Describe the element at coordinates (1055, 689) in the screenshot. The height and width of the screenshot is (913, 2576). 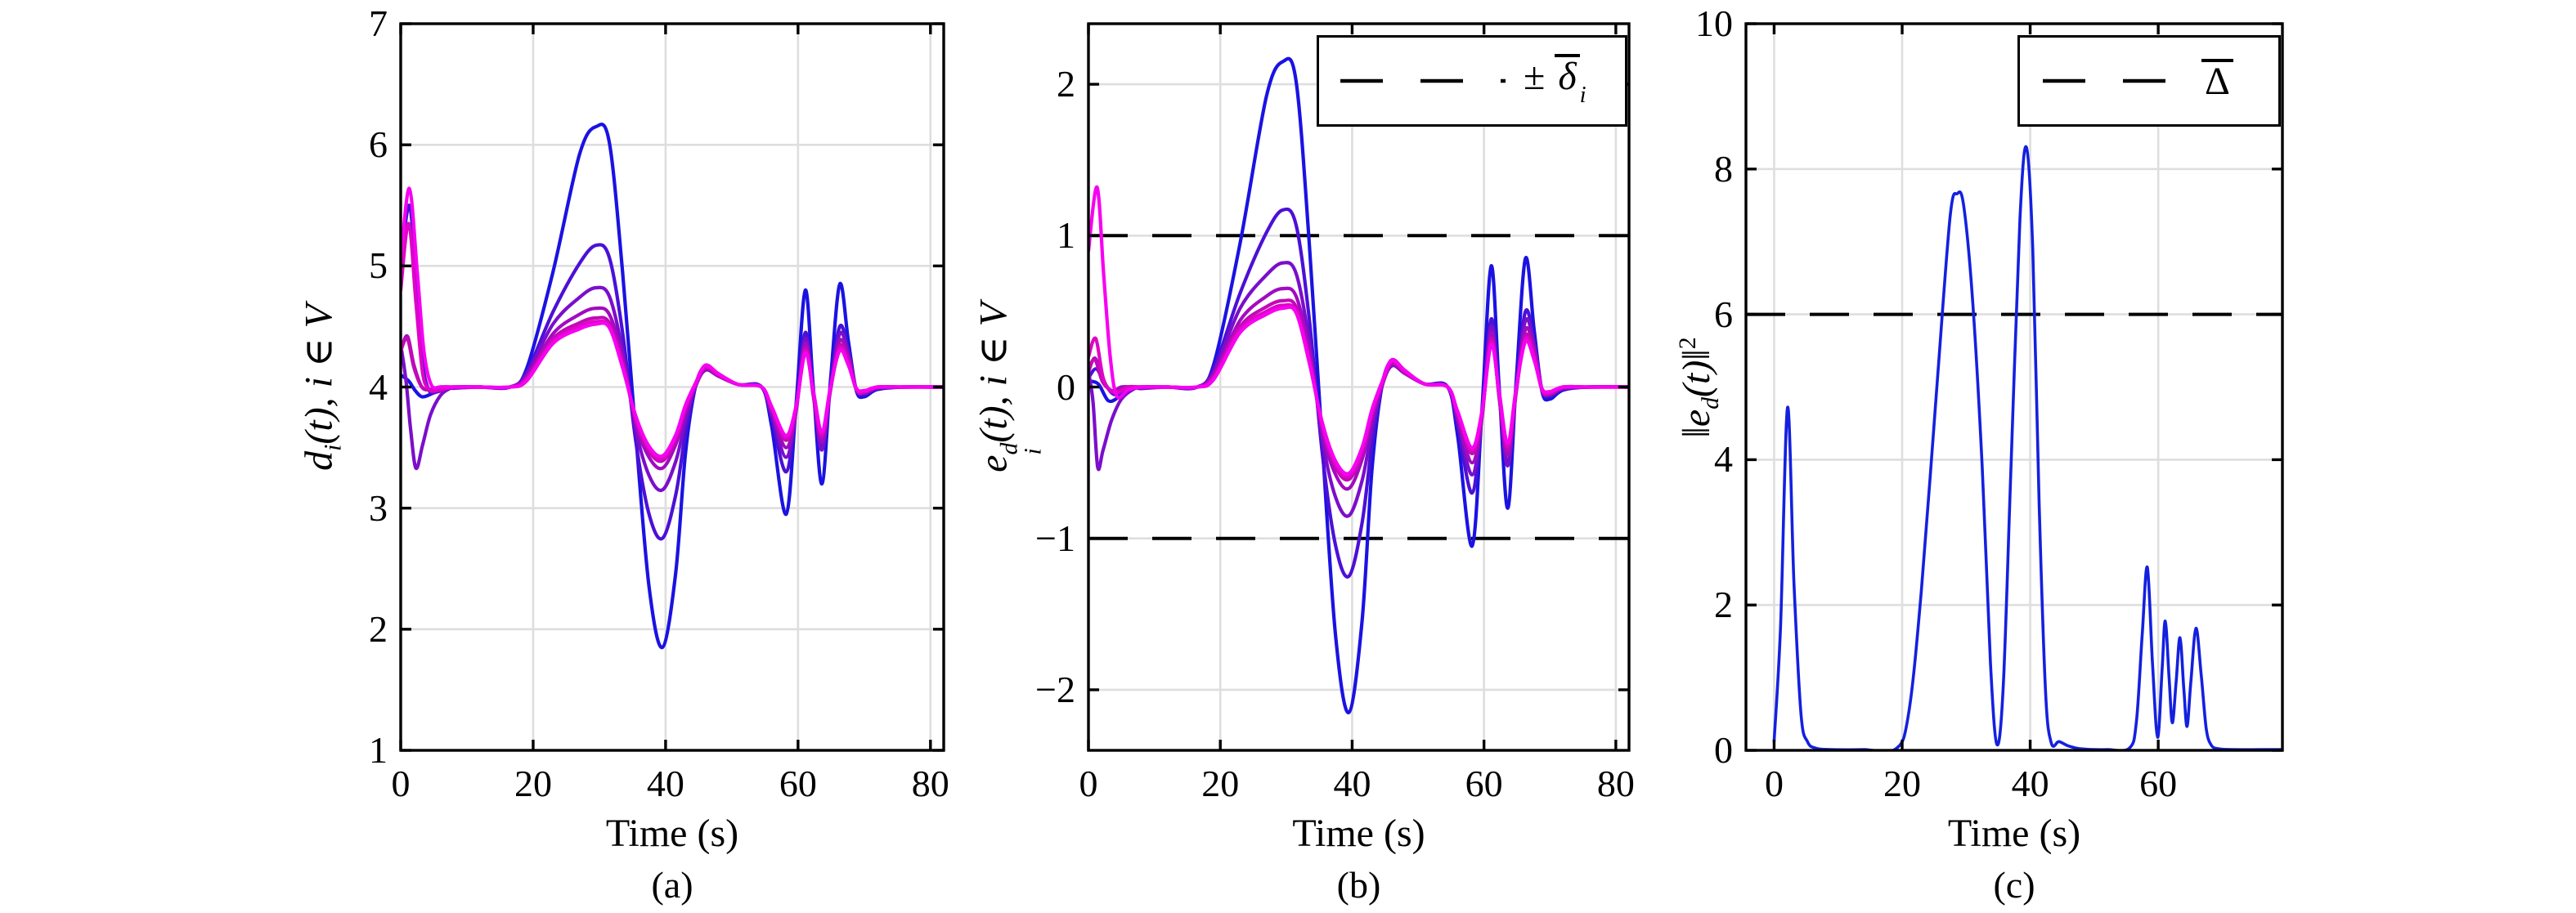
I see `y-tick-label-b: −2` at that location.